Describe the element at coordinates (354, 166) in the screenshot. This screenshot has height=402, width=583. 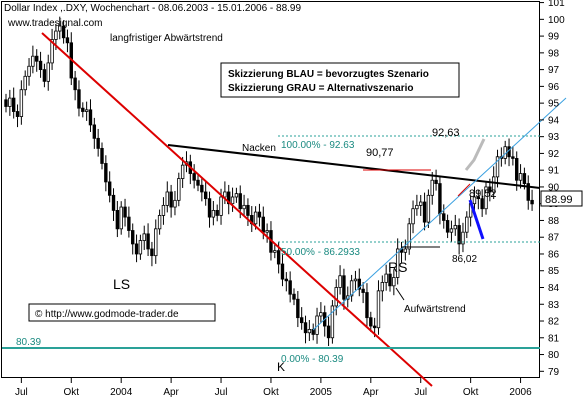
I see `neckline` at that location.